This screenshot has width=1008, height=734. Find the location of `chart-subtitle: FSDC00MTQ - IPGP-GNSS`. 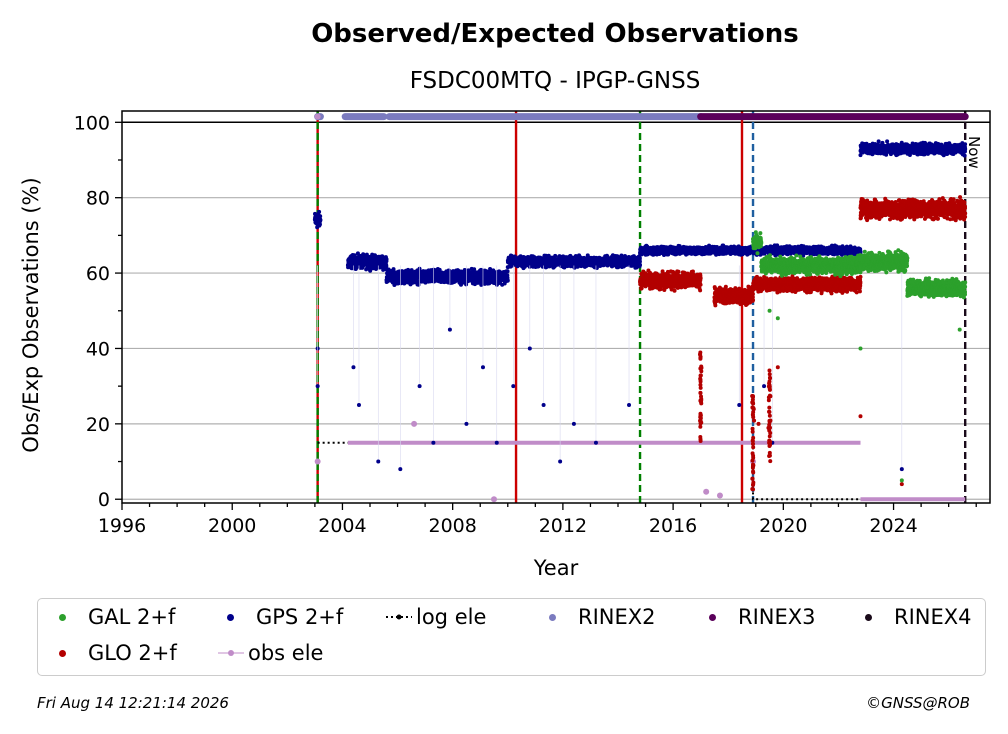

chart-subtitle: FSDC00MTQ - IPGP-GNSS is located at coordinates (555, 81).